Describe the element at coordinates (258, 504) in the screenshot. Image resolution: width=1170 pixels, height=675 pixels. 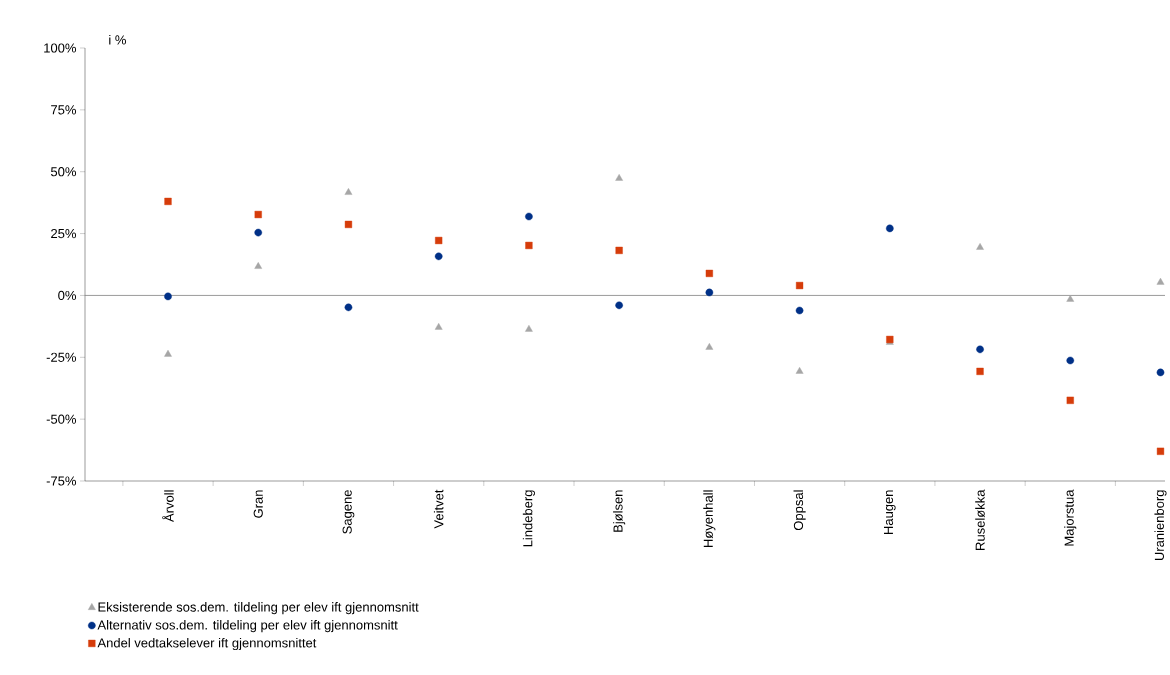
I see `x-tick-label: Gran` at that location.